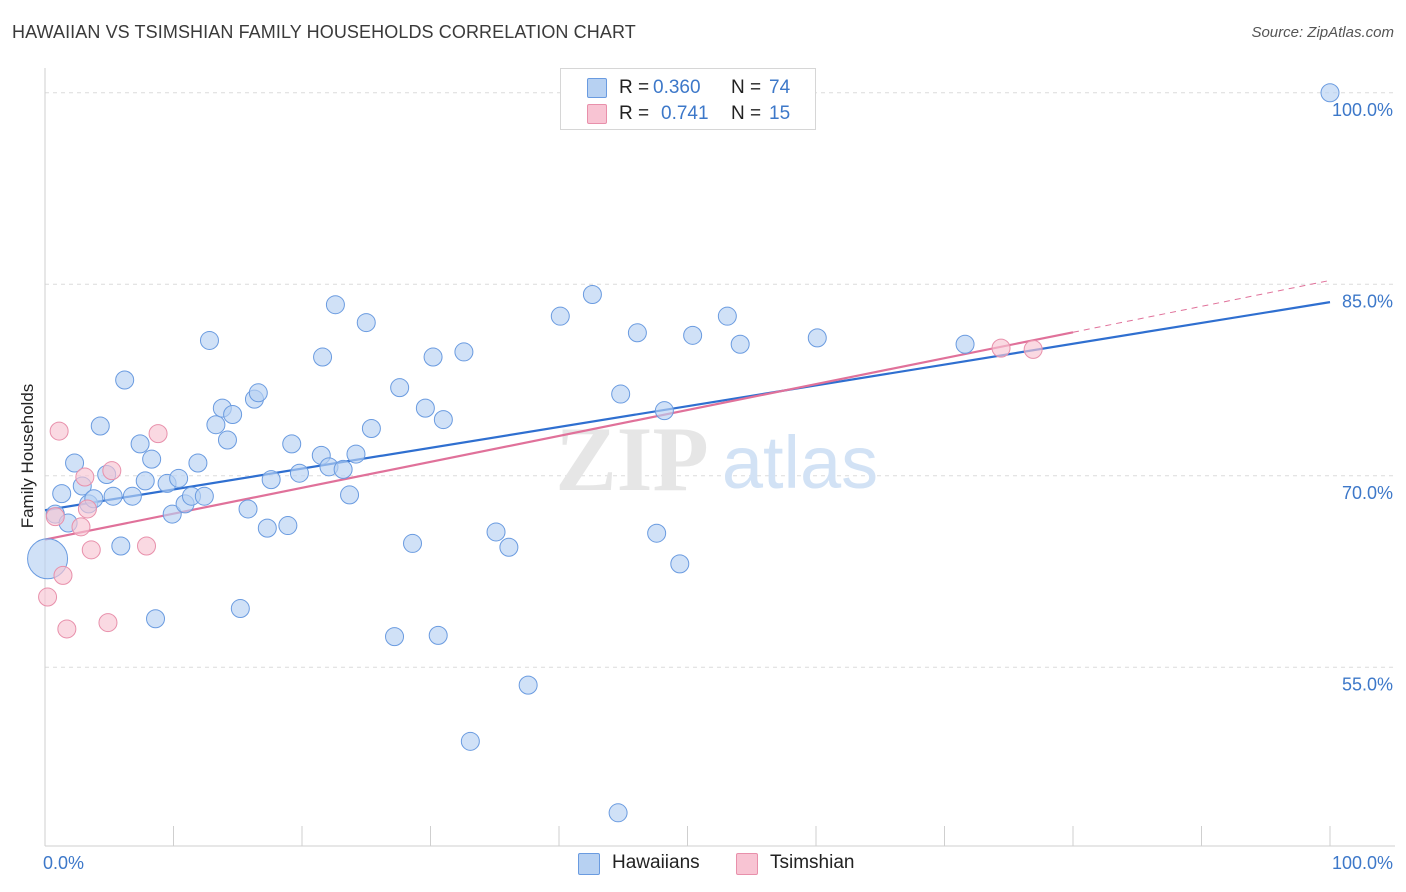  Describe the element at coordinates (812, 862) in the screenshot. I see `bottom-label-tsimshian: Tsimshian` at that location.